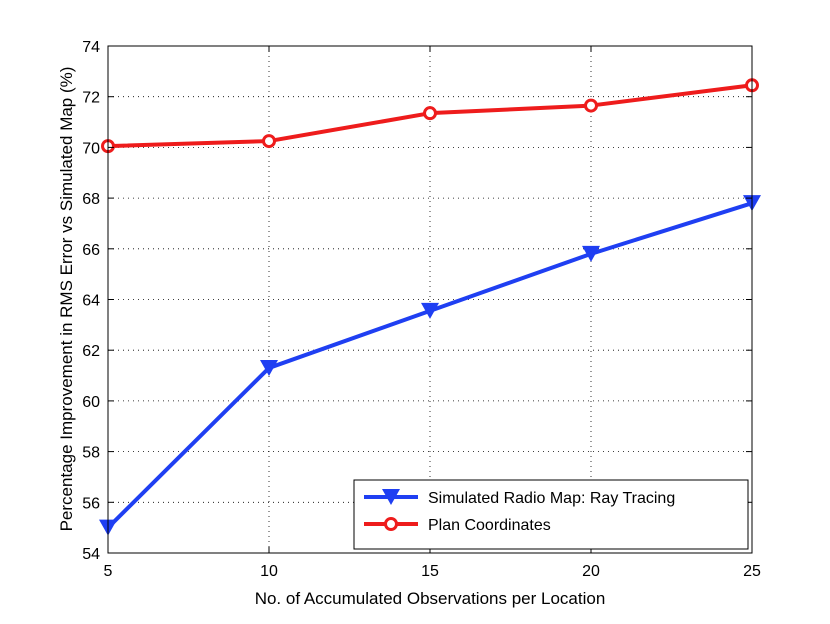  What do you see at coordinates (91, 199) in the screenshot?
I see `y-tick-label: 68` at bounding box center [91, 199].